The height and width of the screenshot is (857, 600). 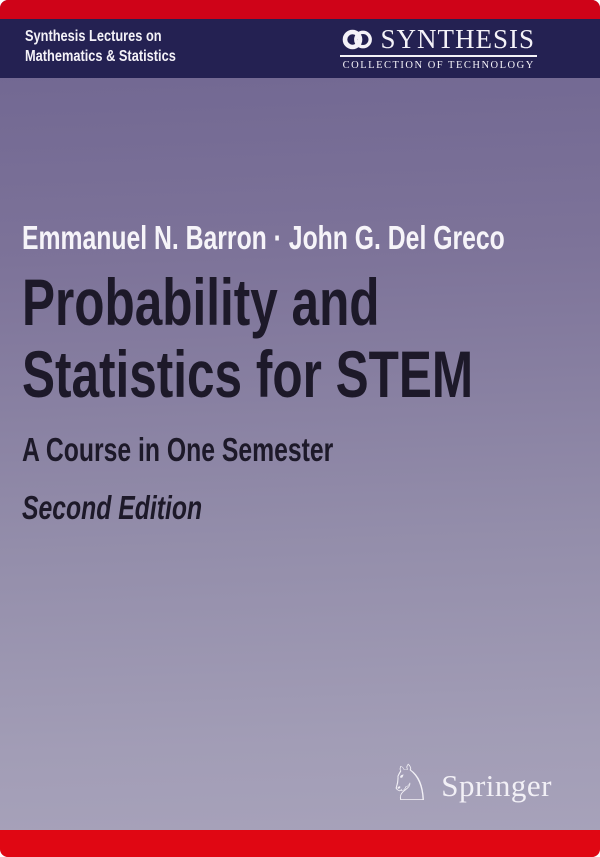 I want to click on synthesis-logo: SYNTHESIS COLLECTION OF TECHNOLOGY, so click(x=438, y=48).